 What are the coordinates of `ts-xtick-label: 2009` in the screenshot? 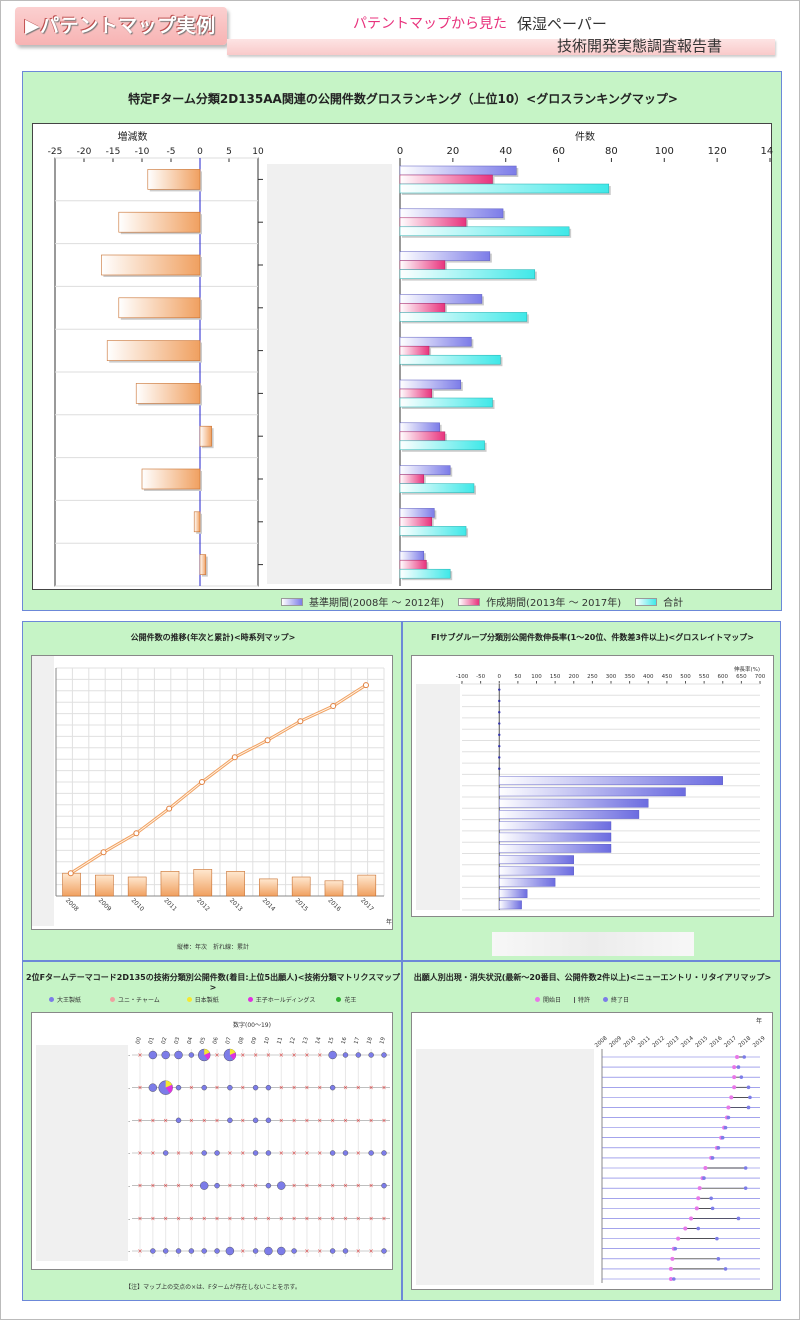 It's located at (105, 905).